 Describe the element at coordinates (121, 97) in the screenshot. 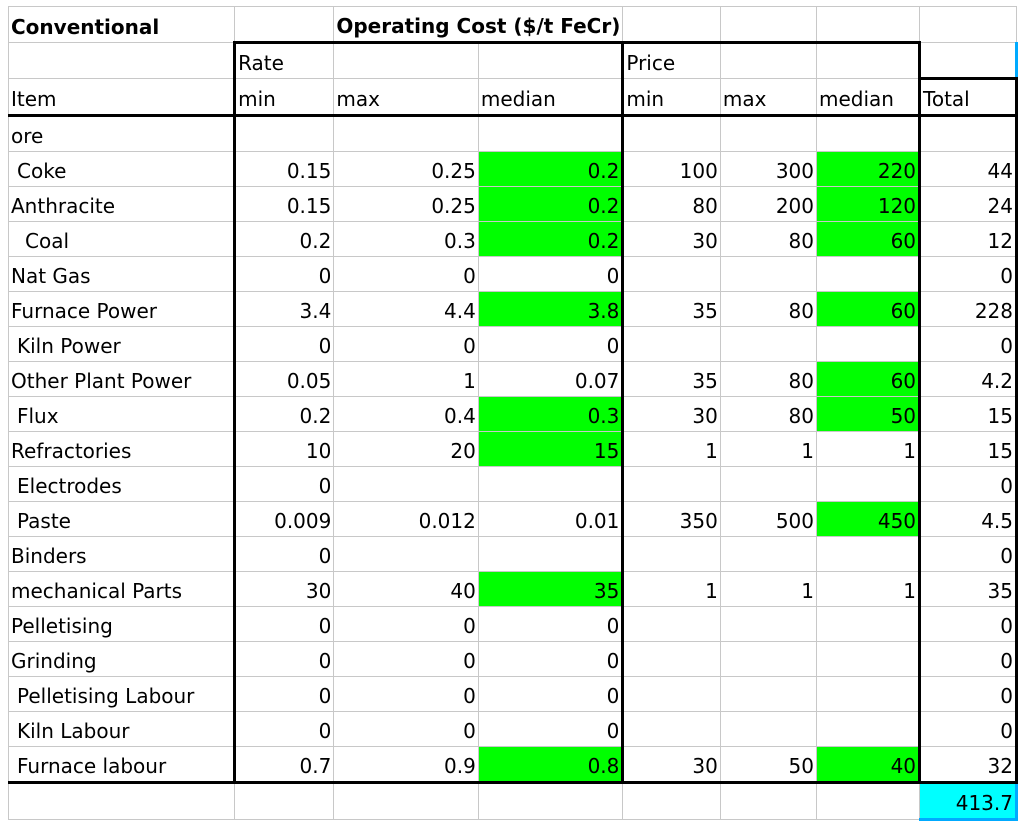

I see `column-header: Item` at that location.